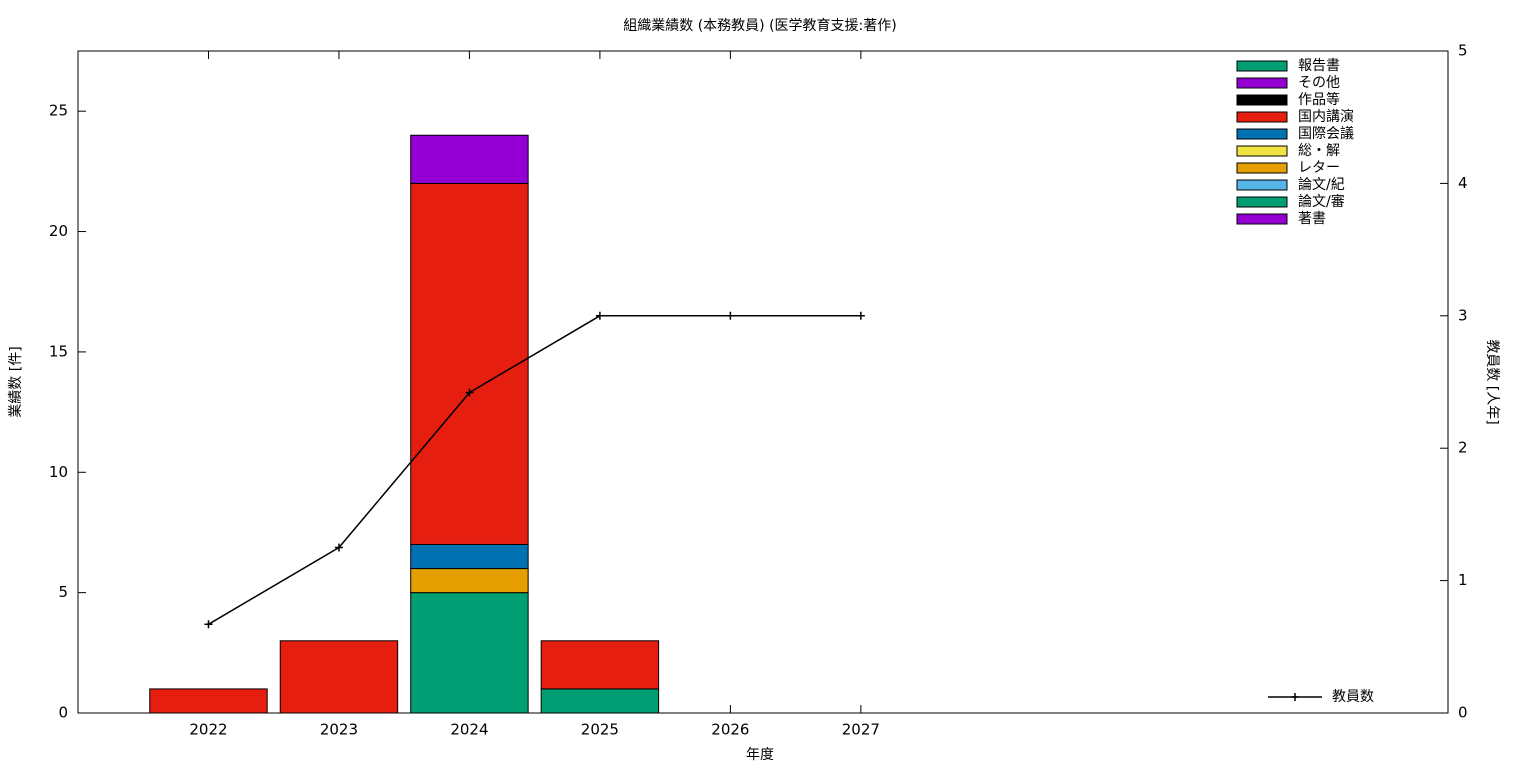 This screenshot has height=768, width=1536. Describe the element at coordinates (1463, 183) in the screenshot. I see `y2-tick-label: 4` at that location.